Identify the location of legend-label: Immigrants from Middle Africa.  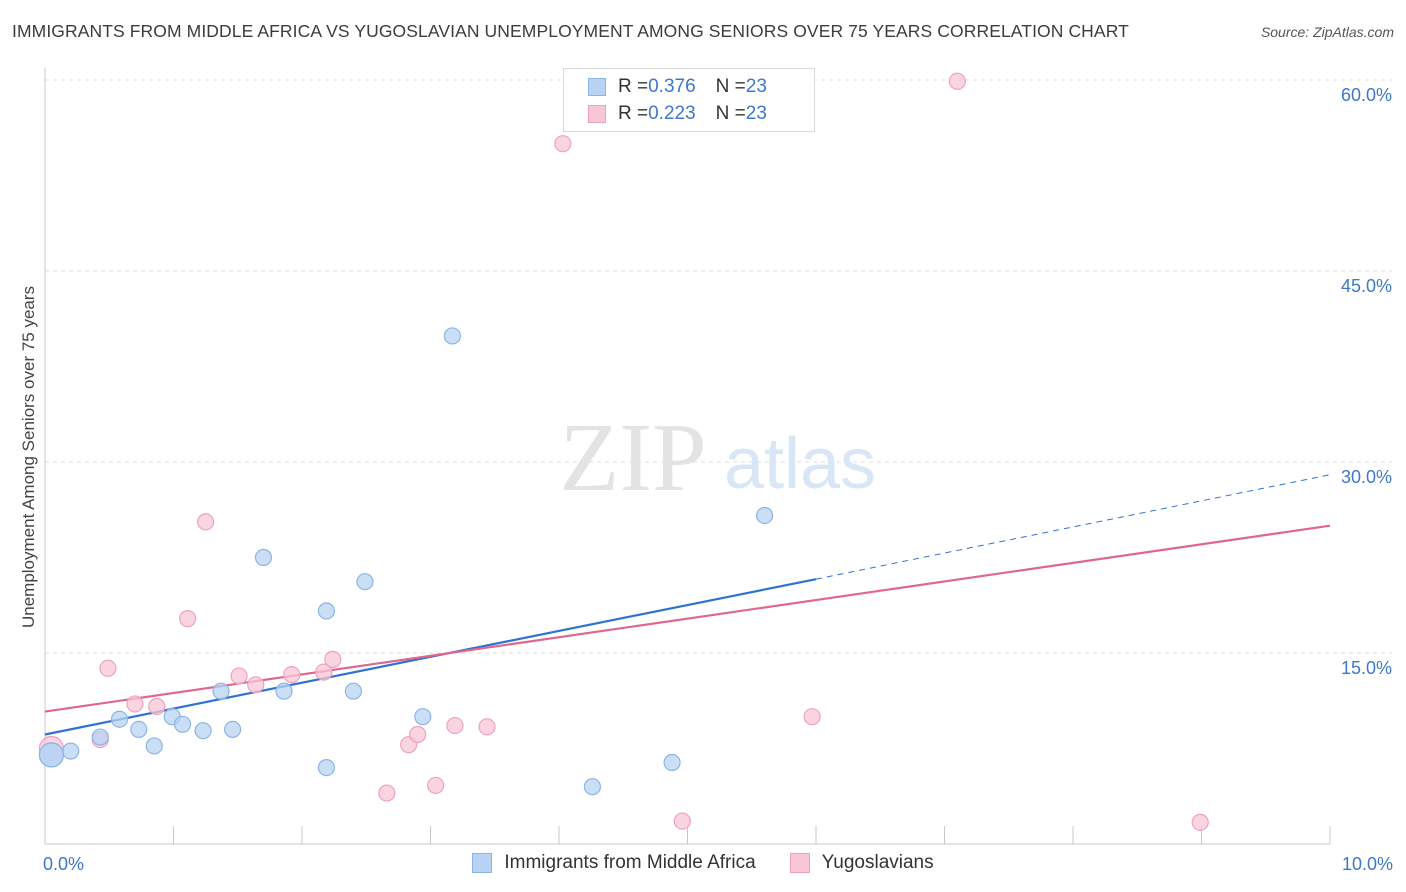
(630, 862).